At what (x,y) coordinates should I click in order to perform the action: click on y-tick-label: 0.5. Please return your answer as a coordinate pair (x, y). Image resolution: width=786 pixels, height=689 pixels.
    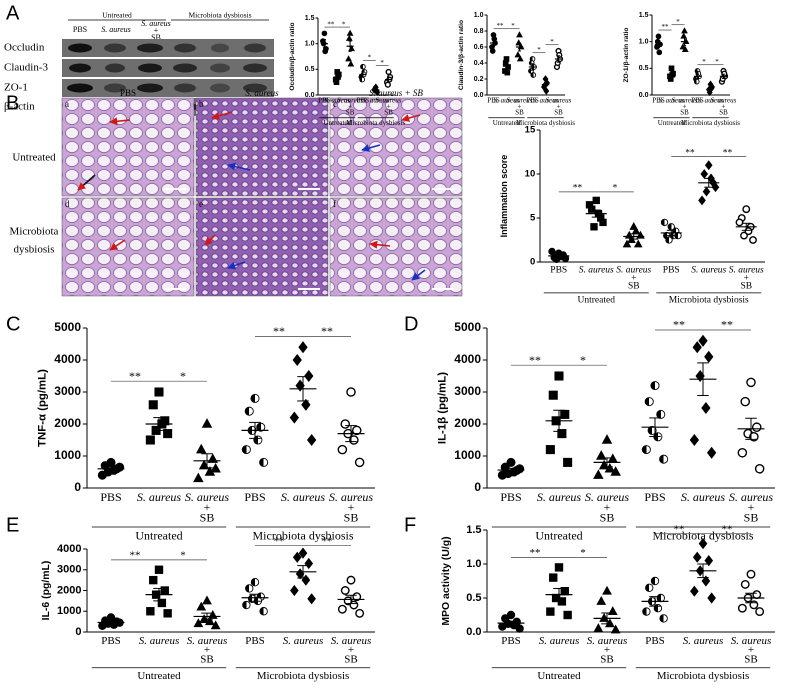
    Looking at the image, I should click on (473, 598).